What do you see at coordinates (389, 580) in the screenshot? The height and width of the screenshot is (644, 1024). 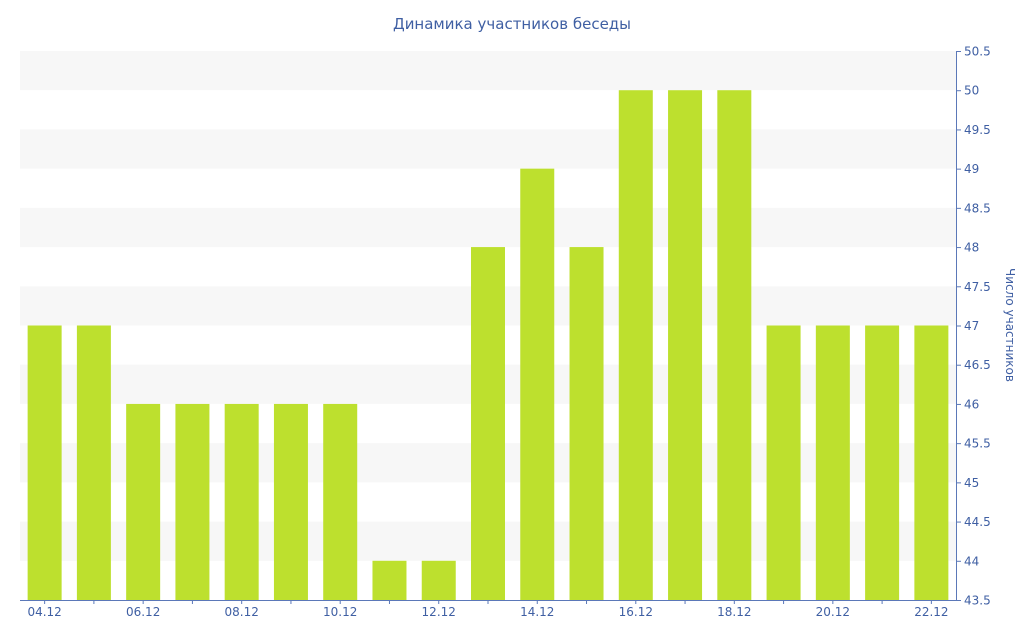 I see `bar-11.12` at bounding box center [389, 580].